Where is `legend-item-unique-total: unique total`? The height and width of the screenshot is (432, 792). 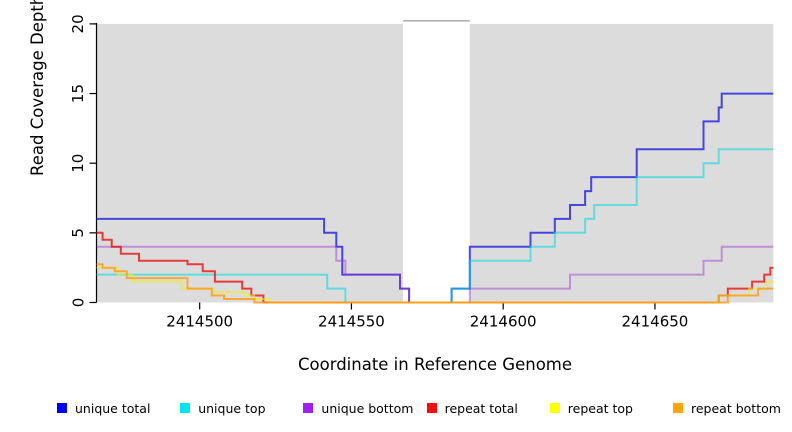
legend-item-unique-total: unique total is located at coordinates (103, 408).